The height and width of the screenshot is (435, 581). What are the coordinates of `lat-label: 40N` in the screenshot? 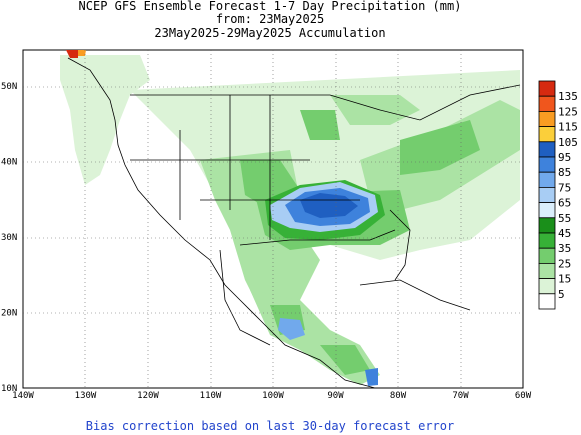 It's located at (9, 163).